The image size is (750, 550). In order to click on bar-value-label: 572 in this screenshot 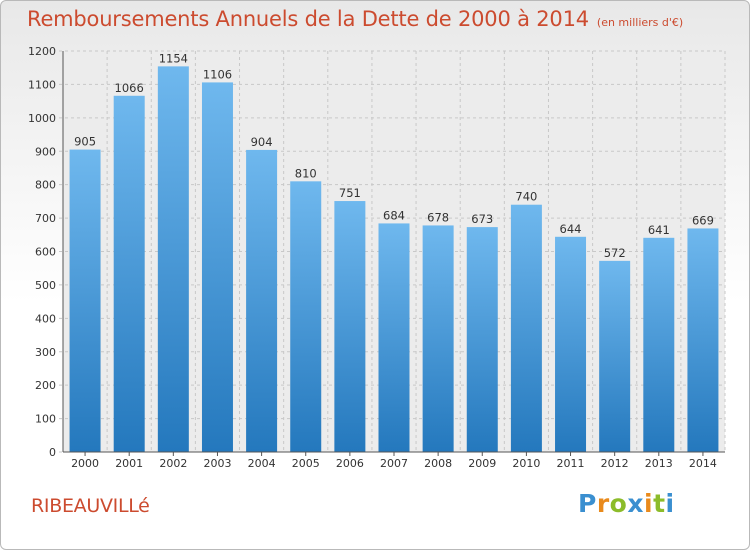, I will do `click(615, 253)`.